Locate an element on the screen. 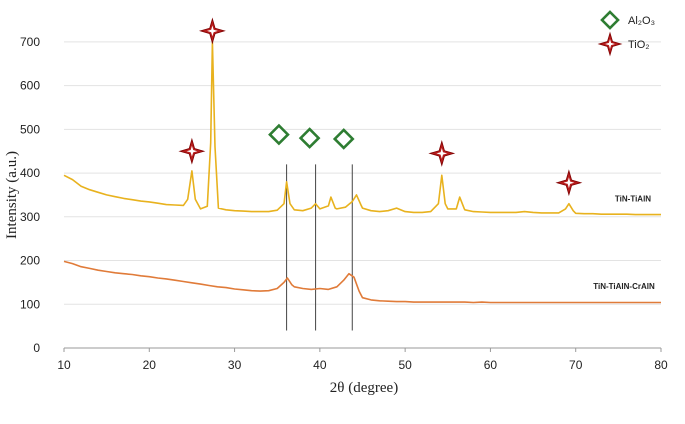  y-tick-label: 600 is located at coordinates (30, 86).